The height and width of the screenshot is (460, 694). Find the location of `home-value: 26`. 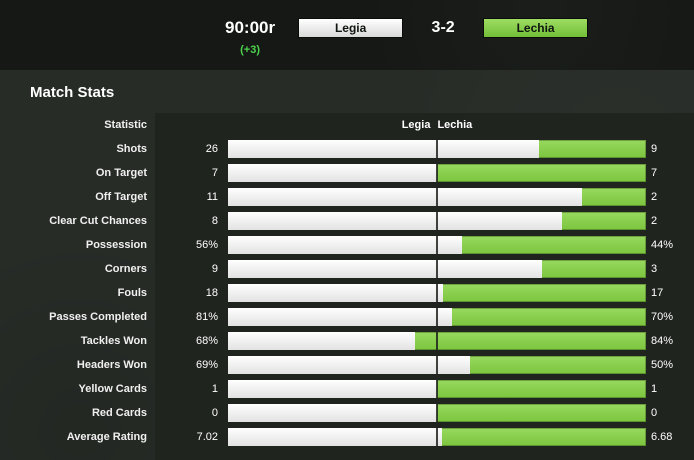

home-value: 26 is located at coordinates (211, 149).